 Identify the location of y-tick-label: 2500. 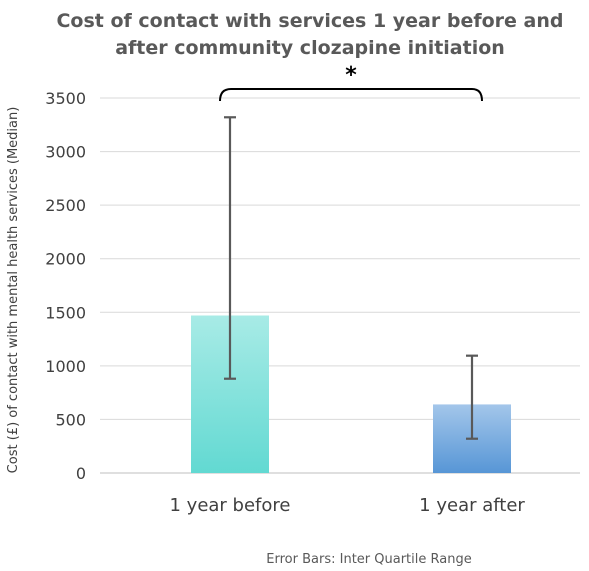
(65, 205).